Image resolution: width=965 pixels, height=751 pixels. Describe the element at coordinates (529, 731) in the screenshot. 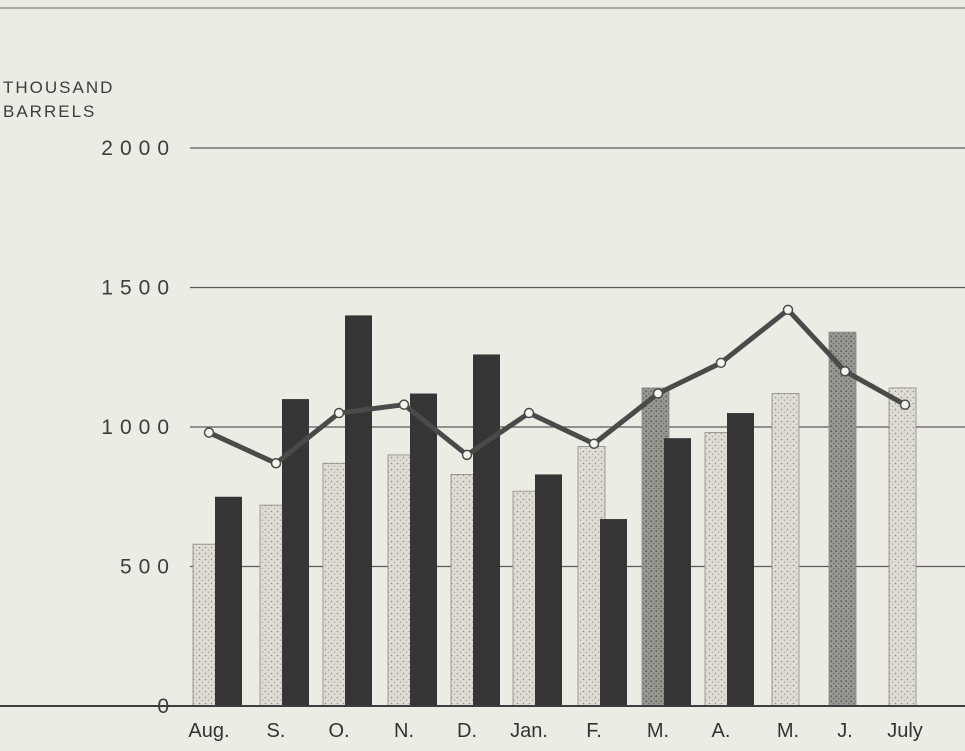

I see `x-tick-label: Jan.` at that location.